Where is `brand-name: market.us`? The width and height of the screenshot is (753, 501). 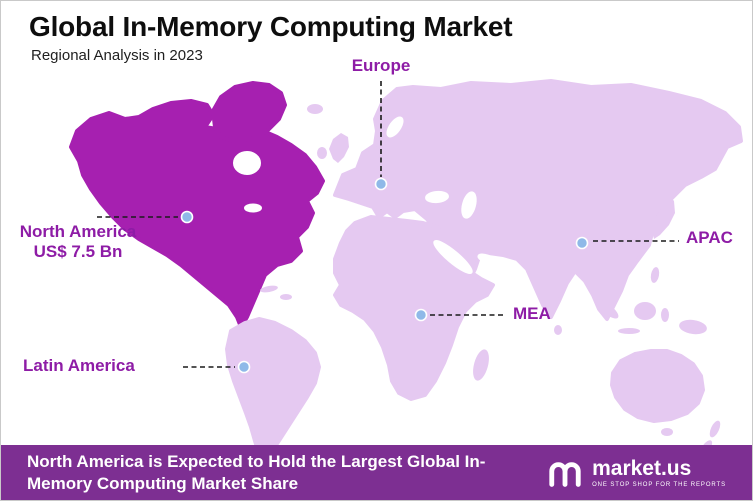
brand-name: market.us is located at coordinates (642, 468).